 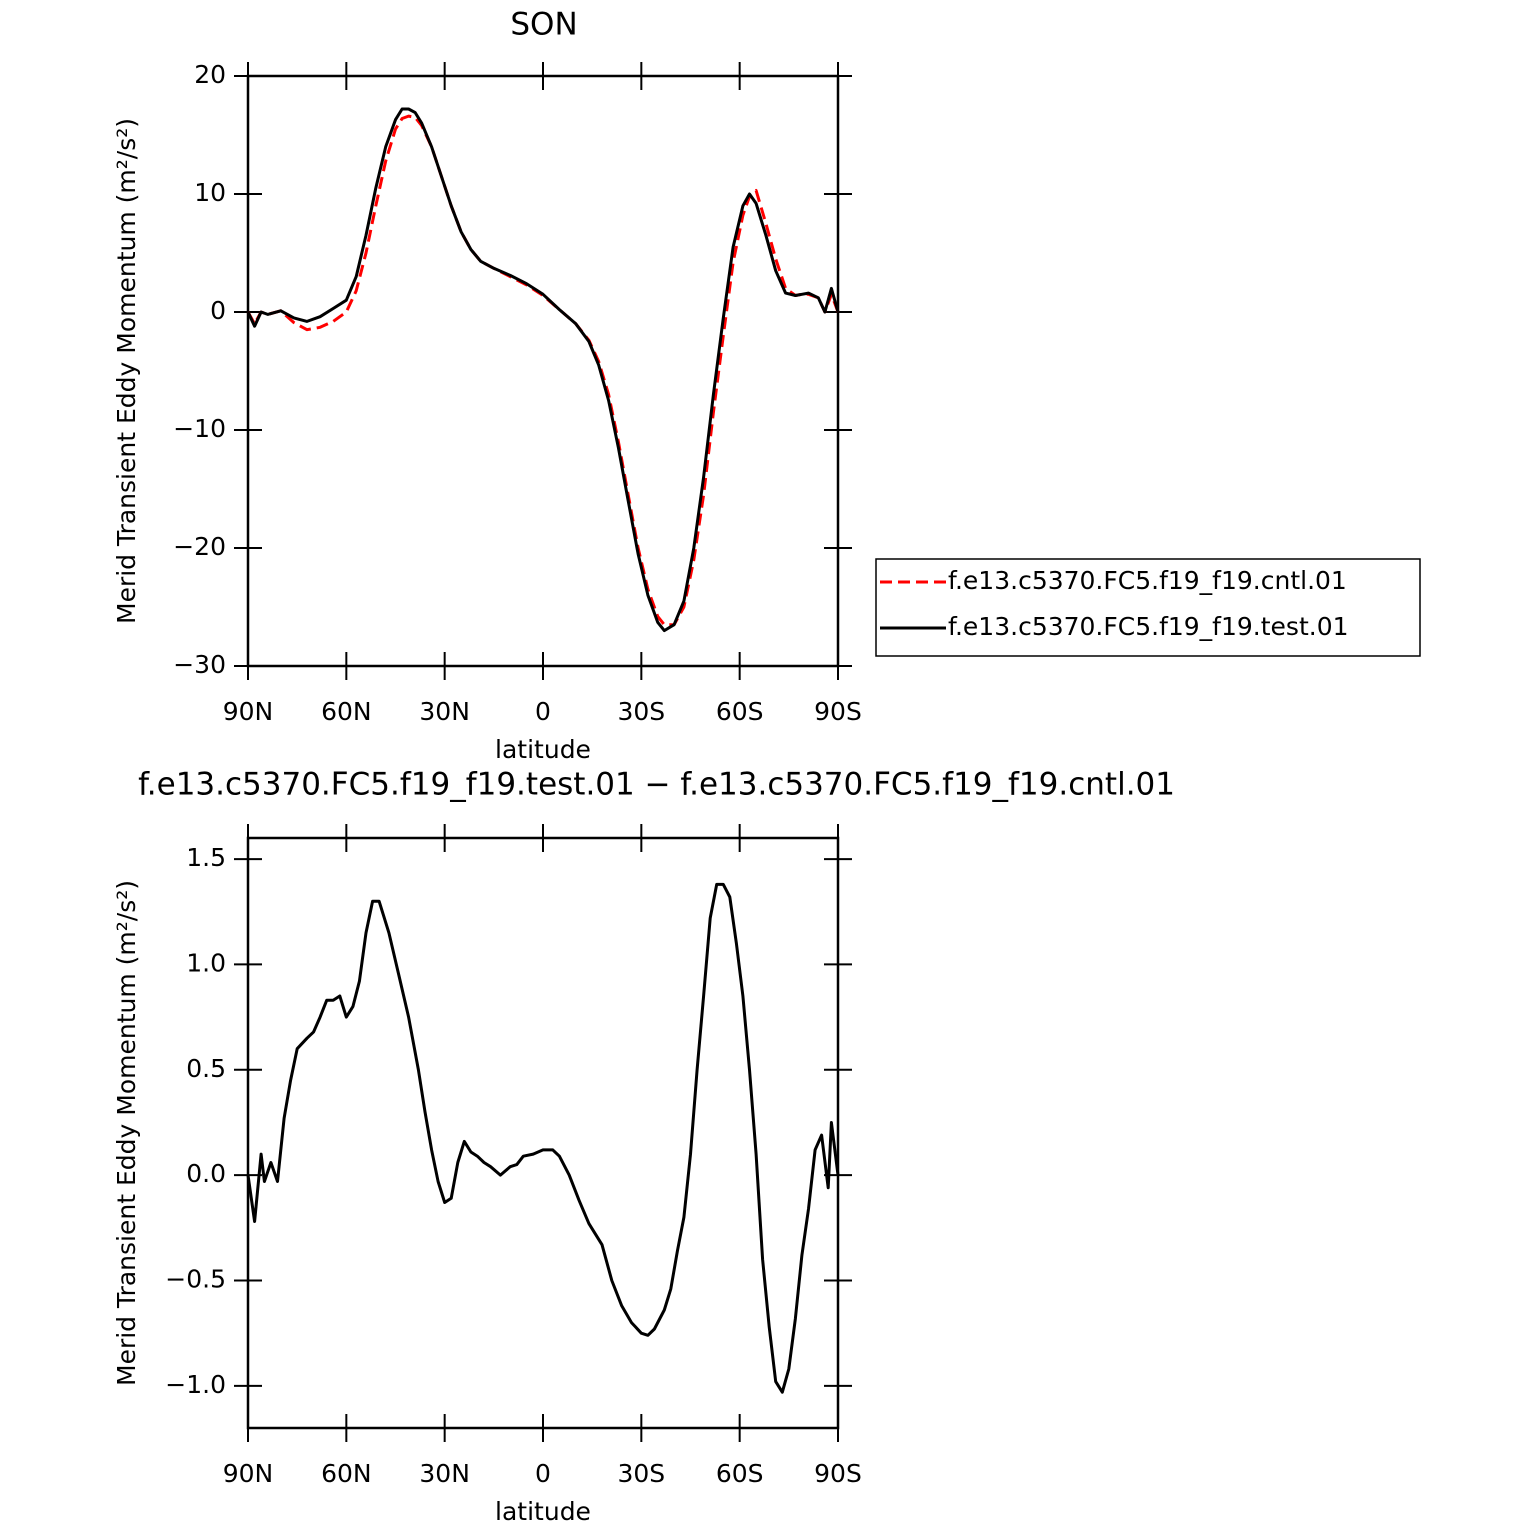 What do you see at coordinates (1147, 580) in the screenshot?
I see `legend-label: f.e13.c5370.FC5.f19_f19.cntl.01` at bounding box center [1147, 580].